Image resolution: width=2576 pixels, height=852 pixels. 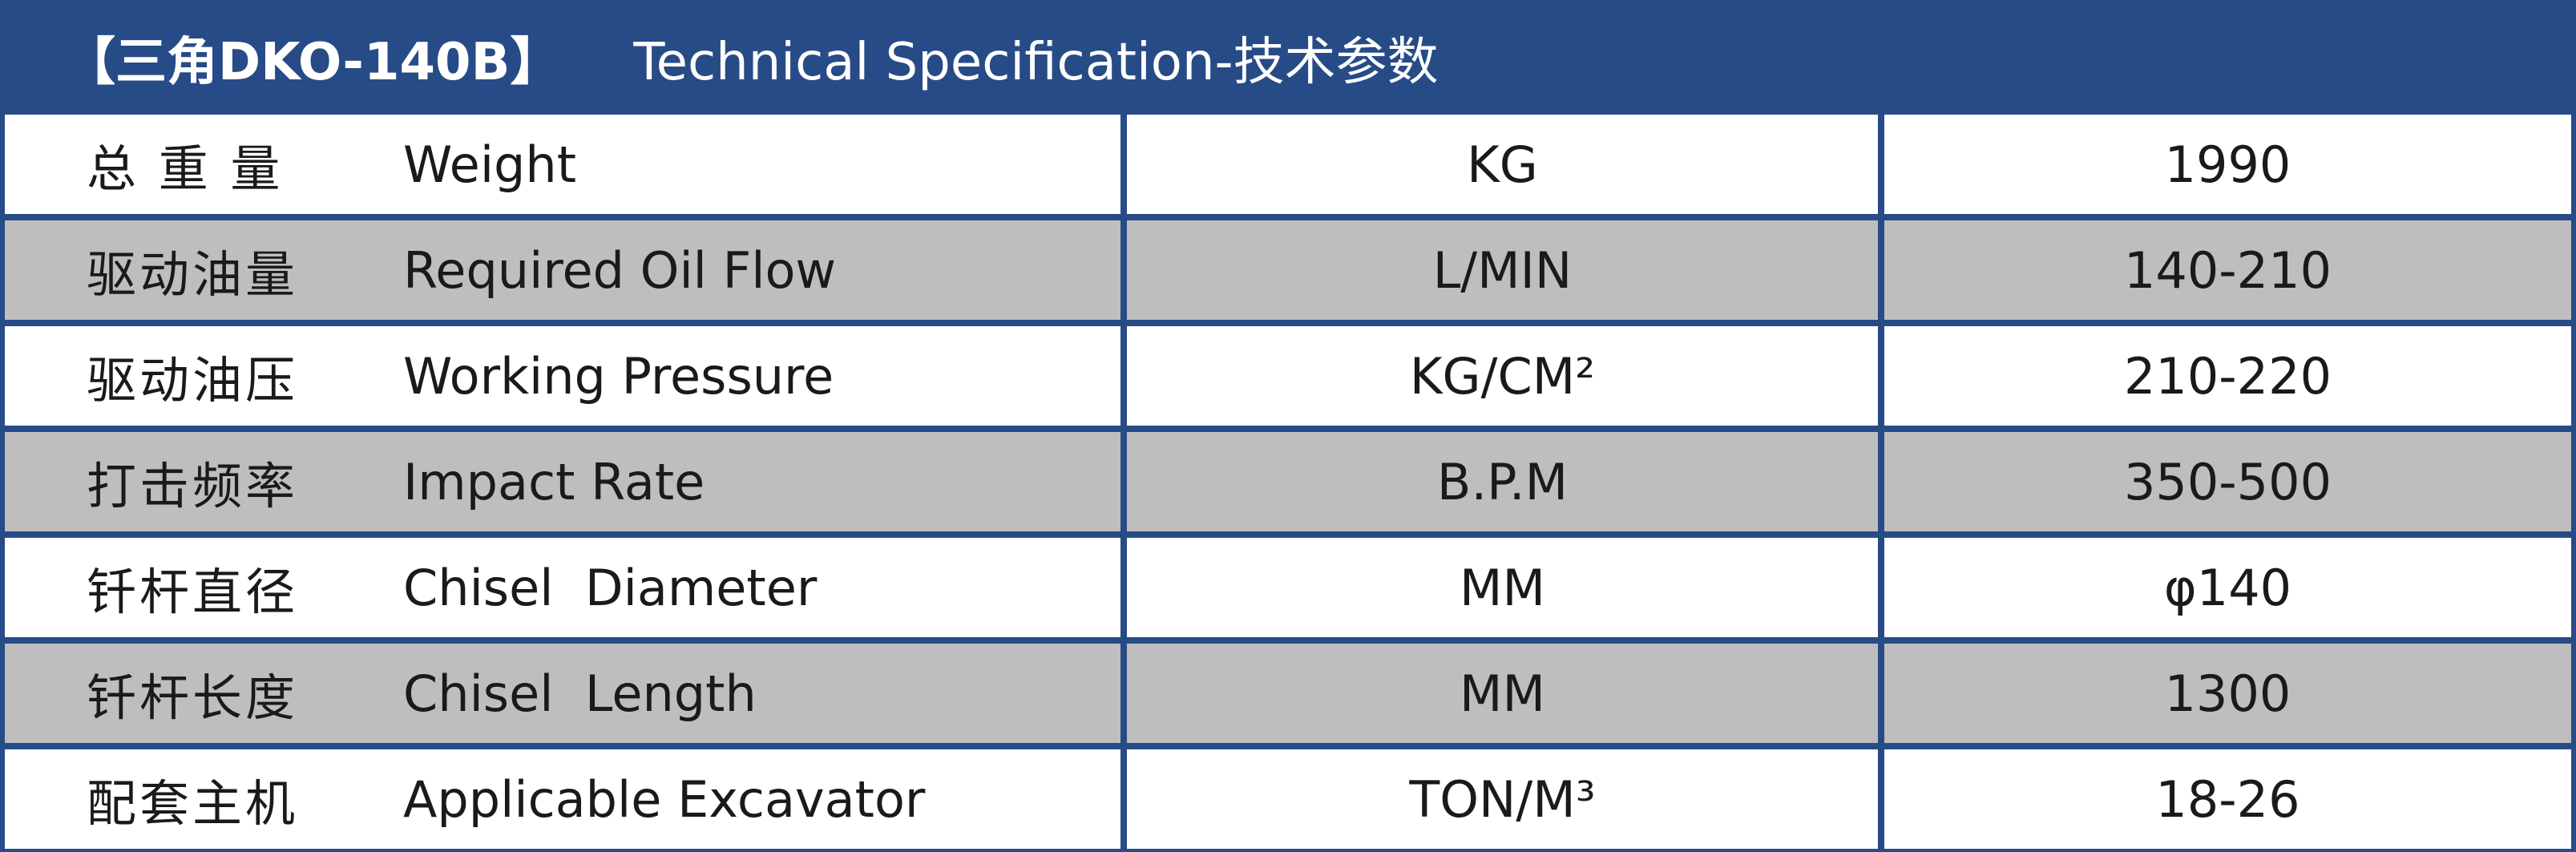 I want to click on param-name-zh: 钎杆长度, so click(x=193, y=697).